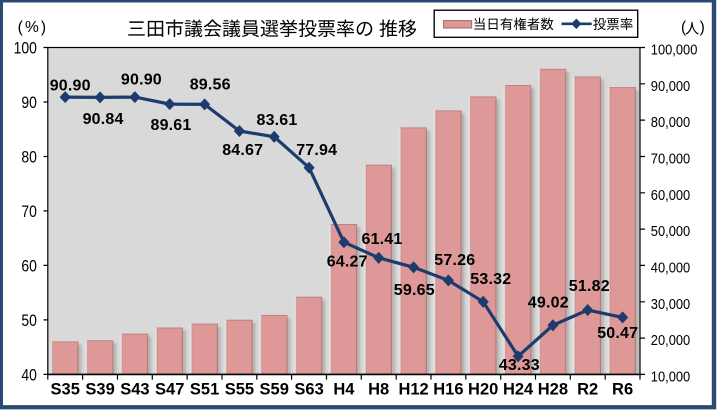  Describe the element at coordinates (622, 389) in the screenshot. I see `svg-text: R6` at that location.